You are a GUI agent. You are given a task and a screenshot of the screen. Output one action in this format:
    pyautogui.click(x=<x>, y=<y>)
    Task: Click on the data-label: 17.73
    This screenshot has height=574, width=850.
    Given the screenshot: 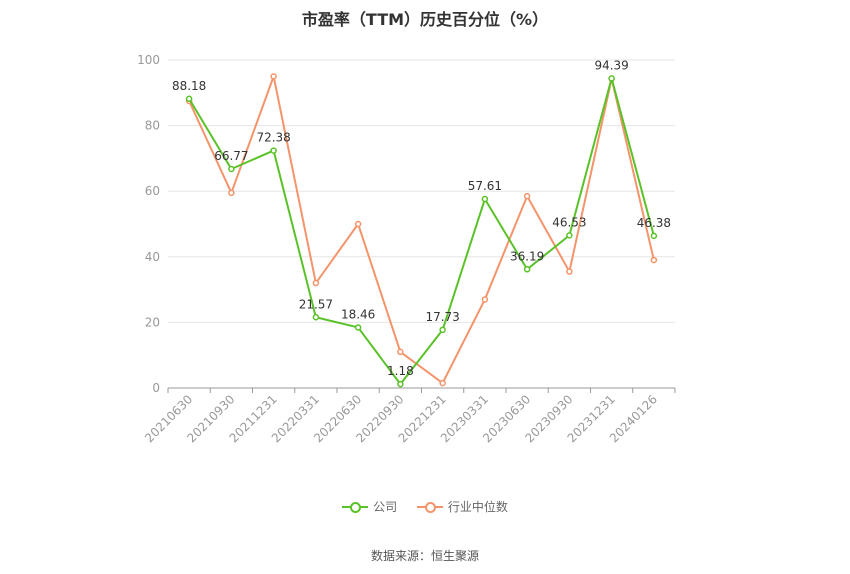 What is the action you would take?
    pyautogui.click(x=442, y=317)
    